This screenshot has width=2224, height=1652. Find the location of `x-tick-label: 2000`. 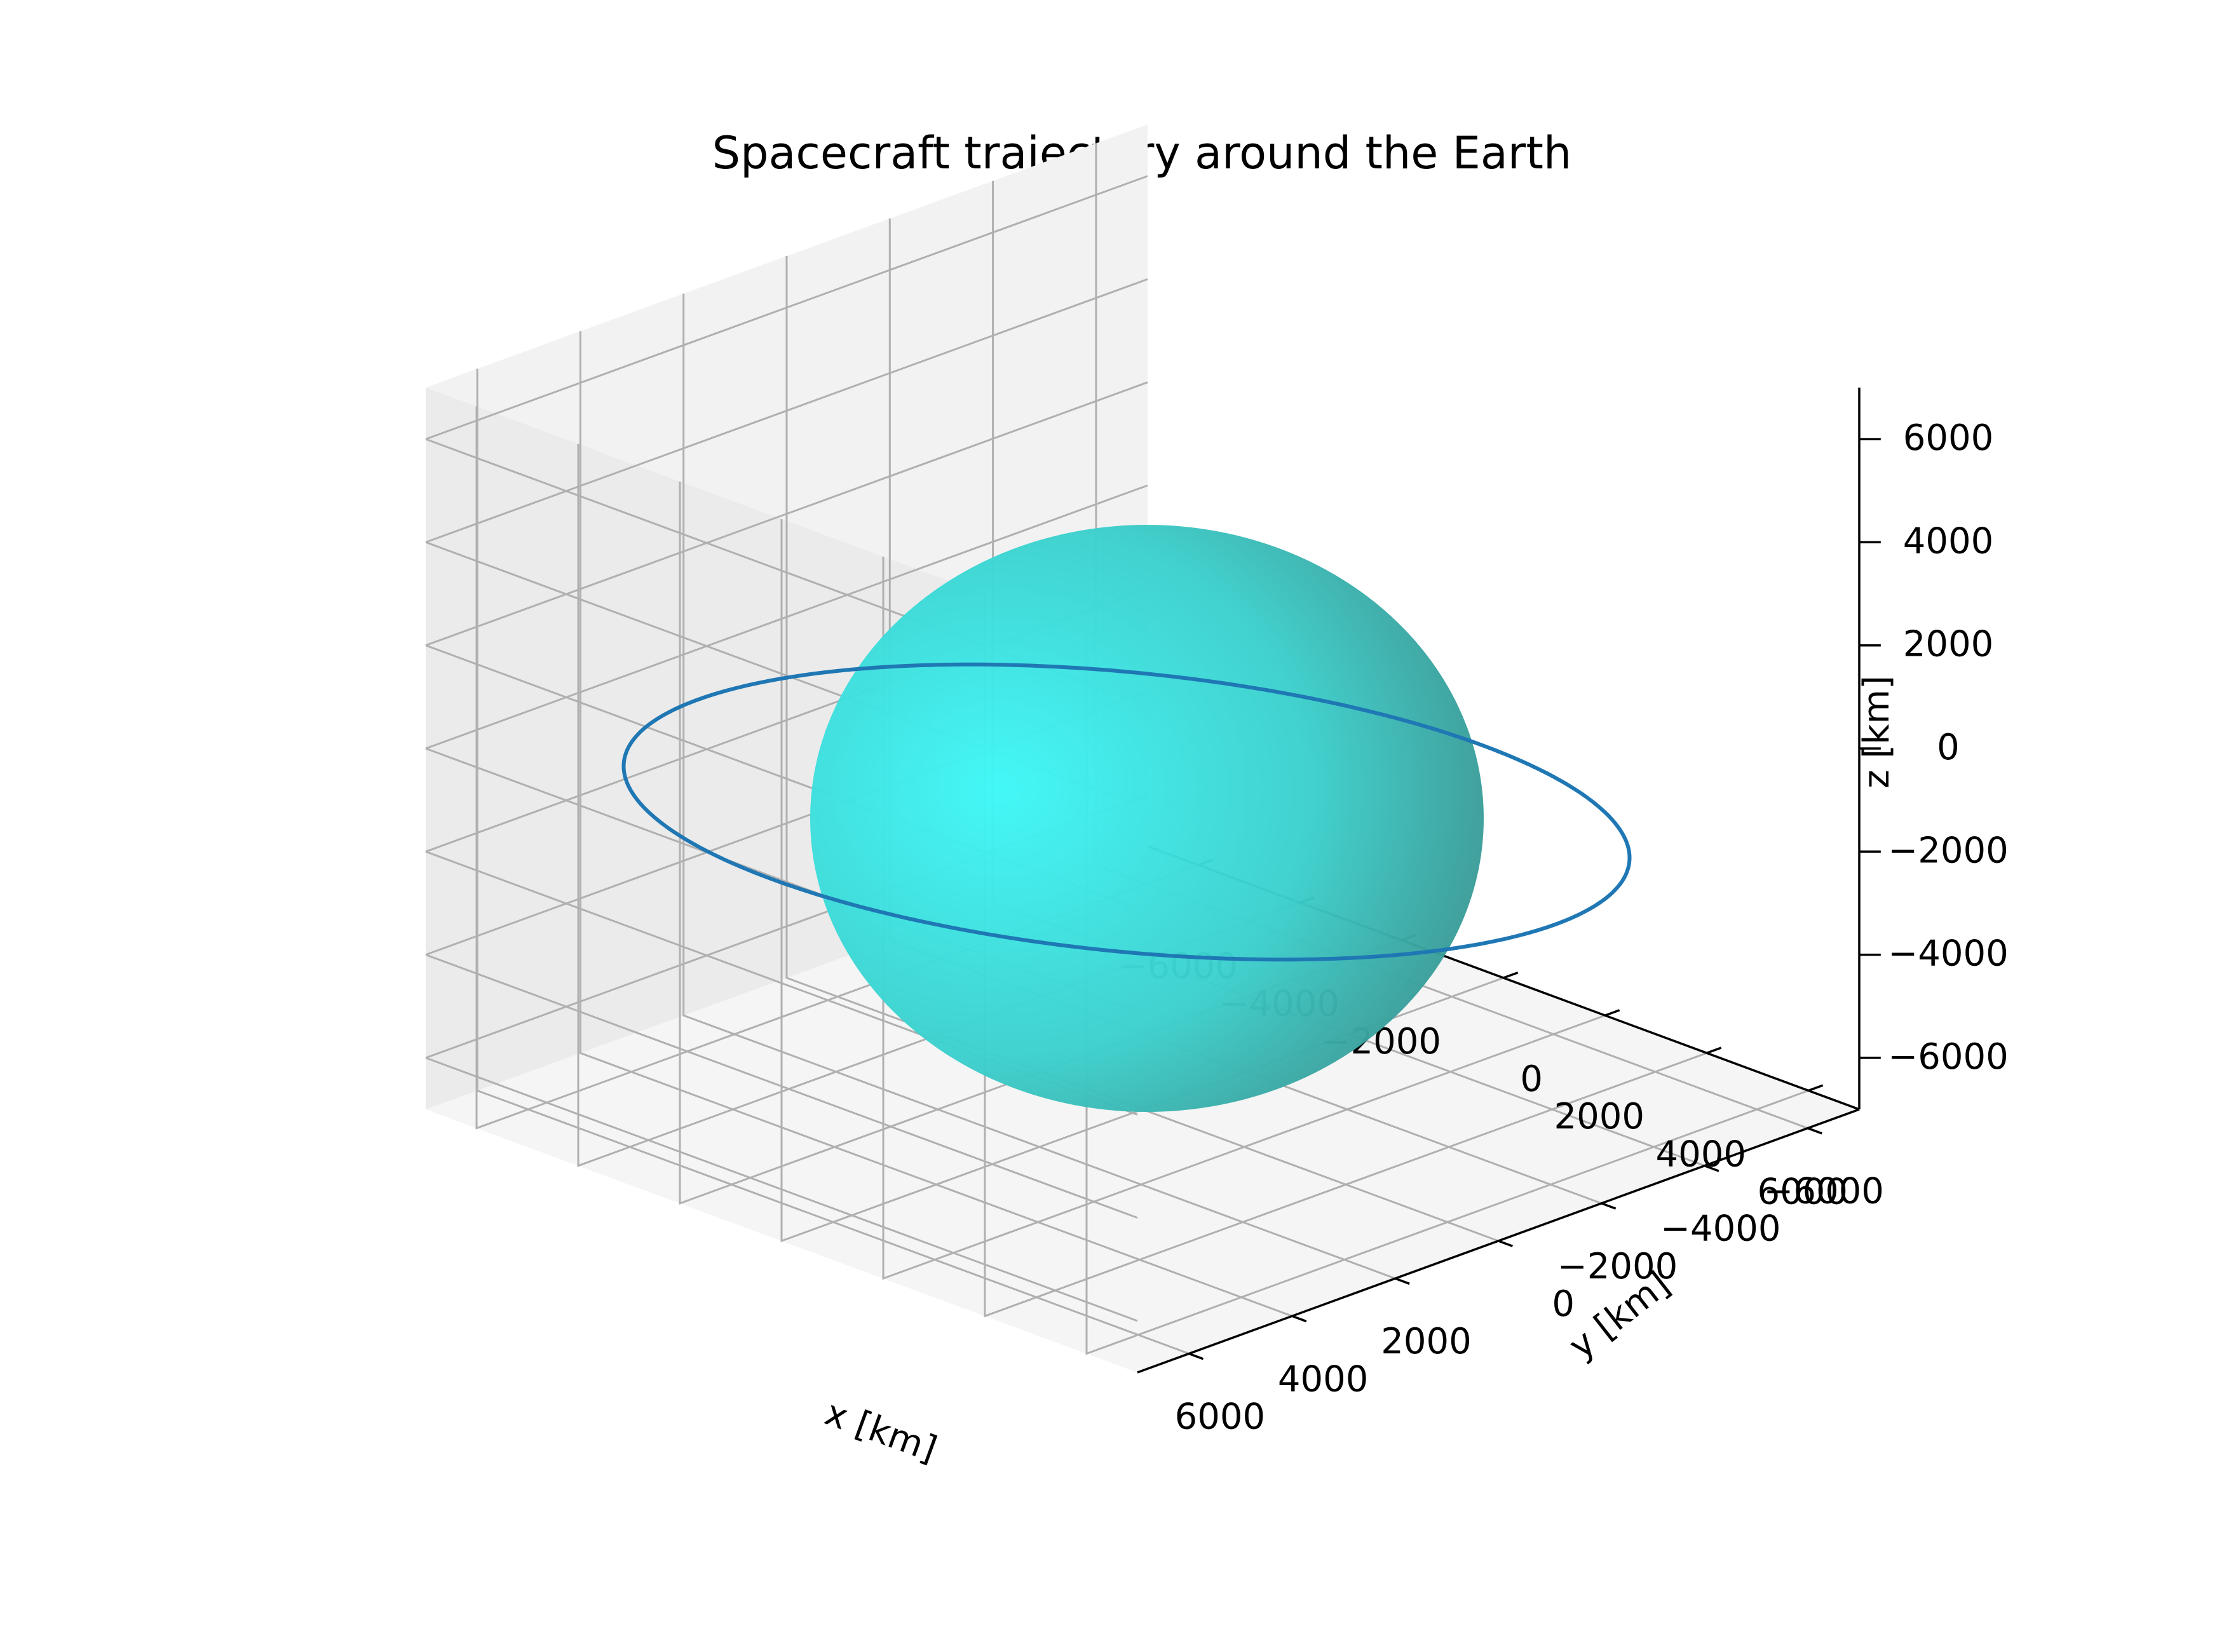

x-tick-label: 2000 is located at coordinates (1599, 1117).